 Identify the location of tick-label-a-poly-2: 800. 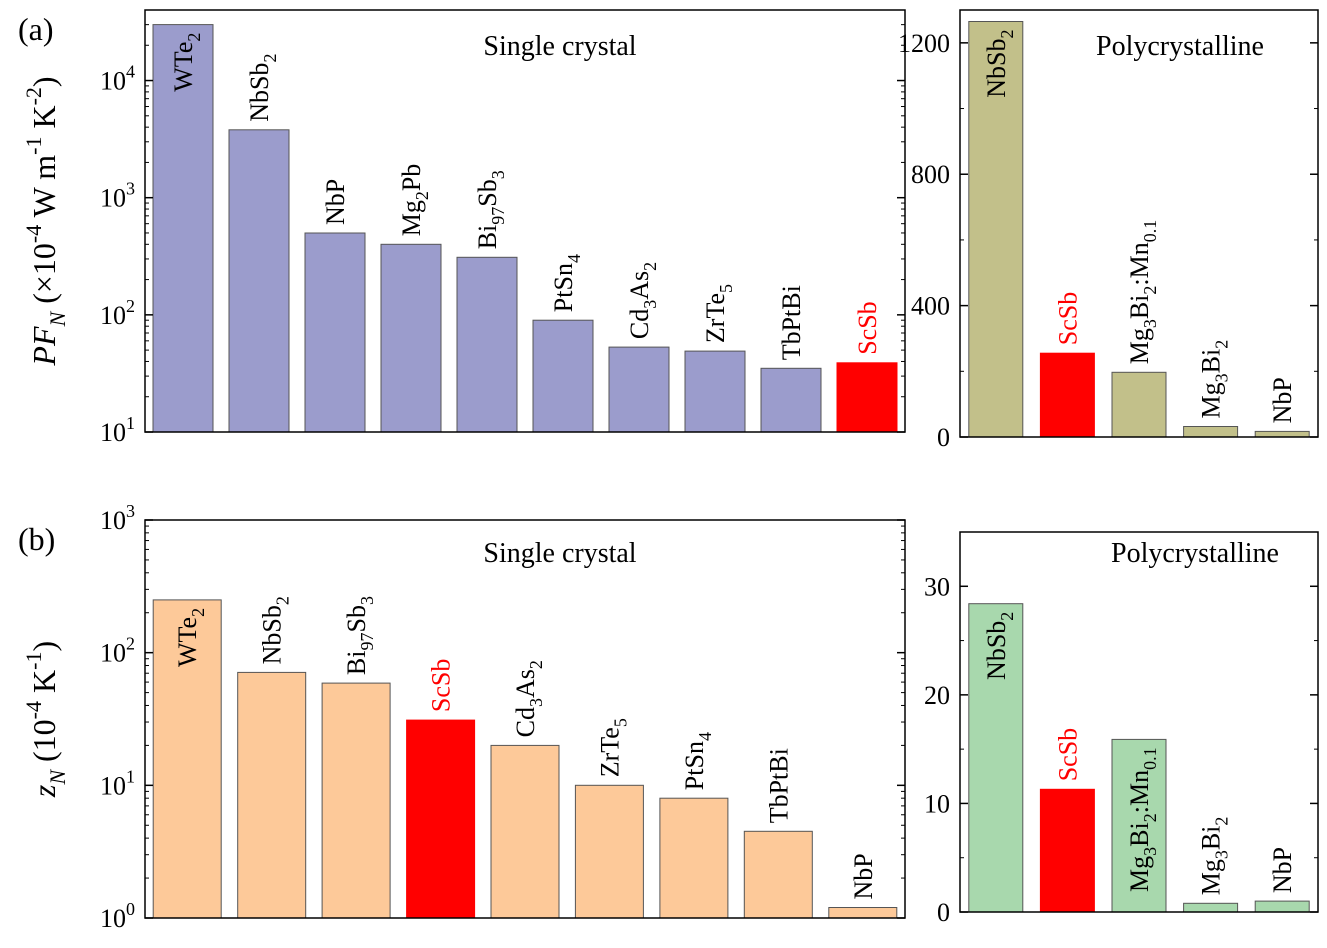
(930, 174).